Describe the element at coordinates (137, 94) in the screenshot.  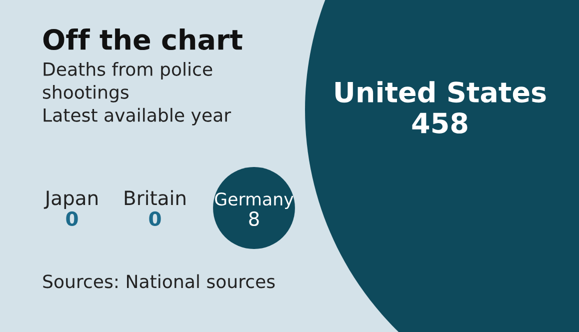
I see `text: Deaths from police shootings Latest available year` at that location.